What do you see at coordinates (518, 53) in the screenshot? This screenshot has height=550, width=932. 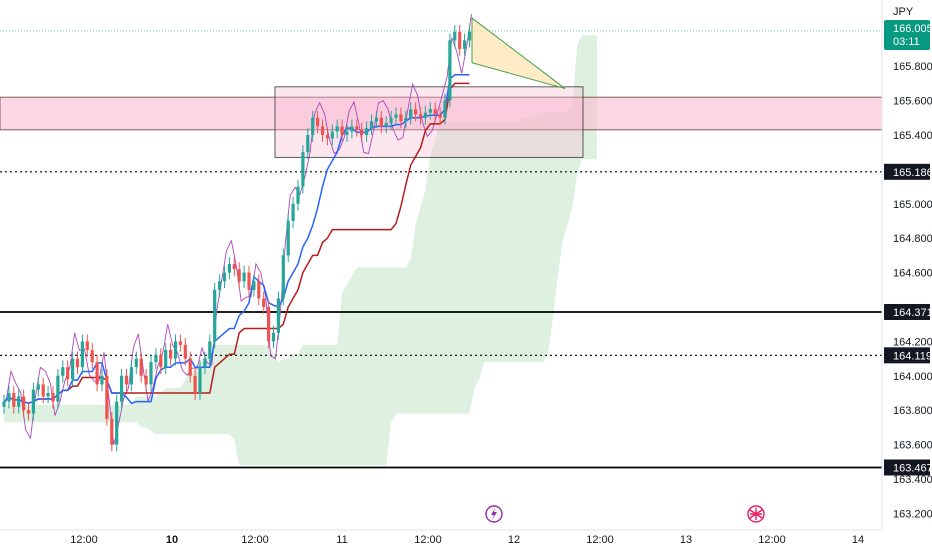 I see `wedge-pattern` at bounding box center [518, 53].